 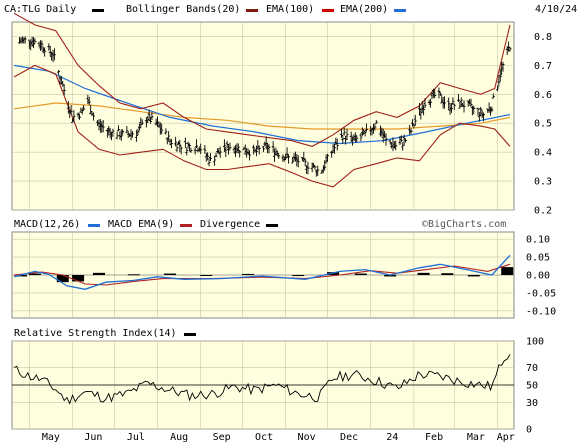 What do you see at coordinates (556, 9) in the screenshot?
I see `chart-date: 4/10/24` at bounding box center [556, 9].